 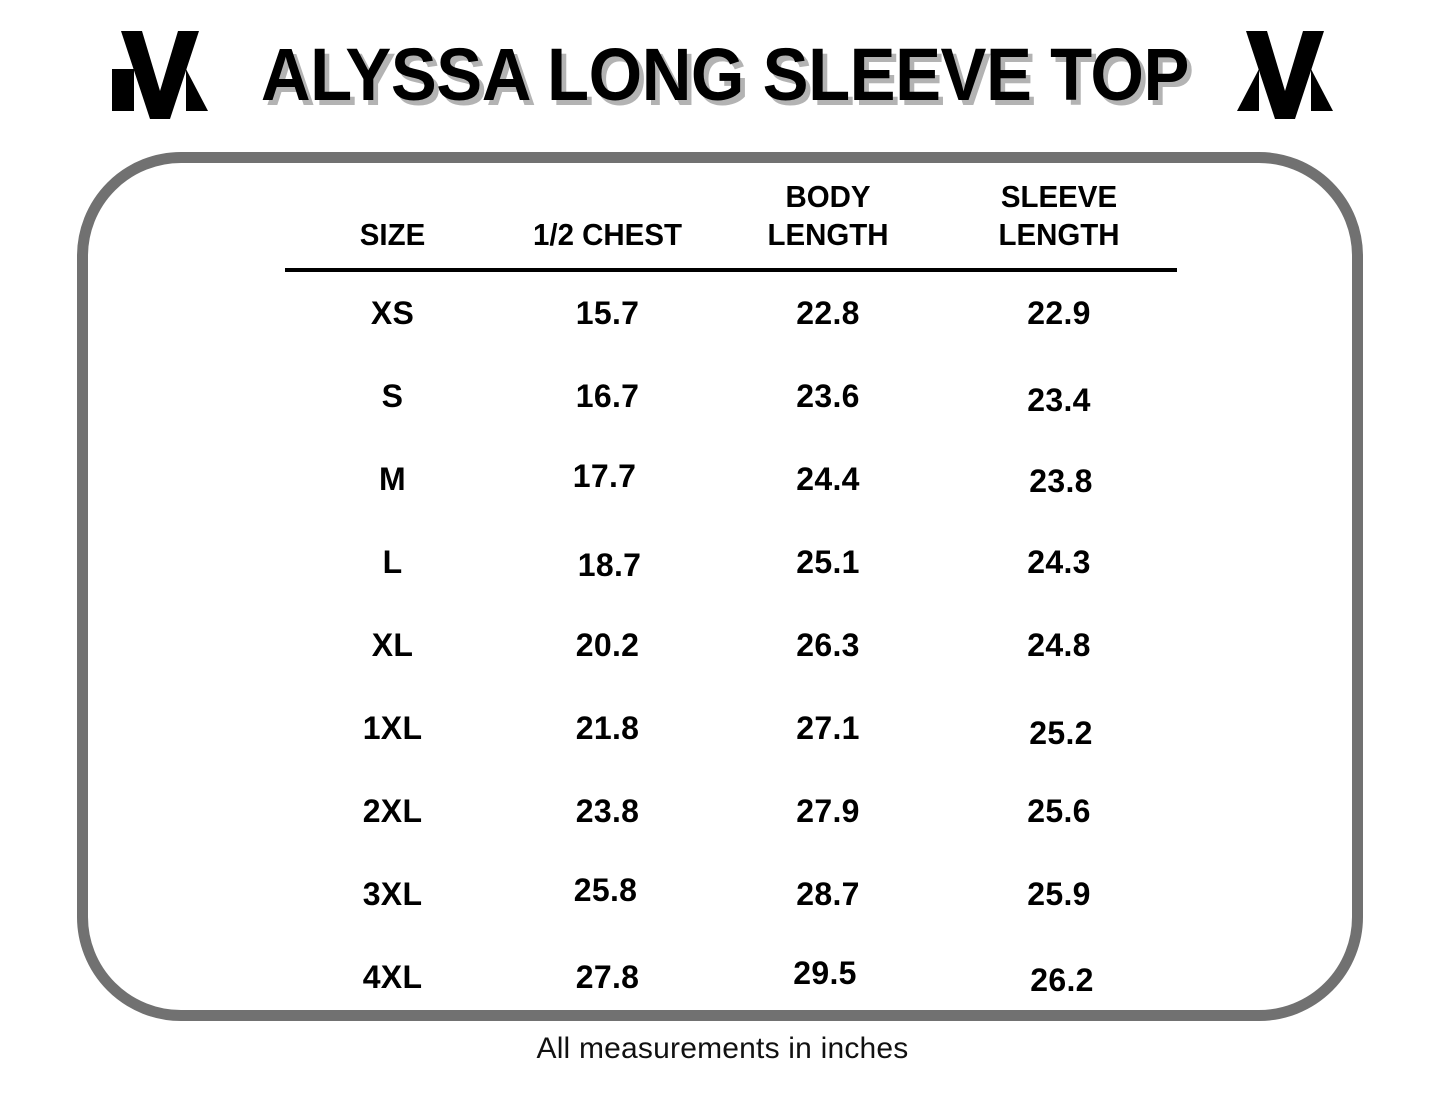 I want to click on cell-body-length: 22.8, so click(x=828, y=313).